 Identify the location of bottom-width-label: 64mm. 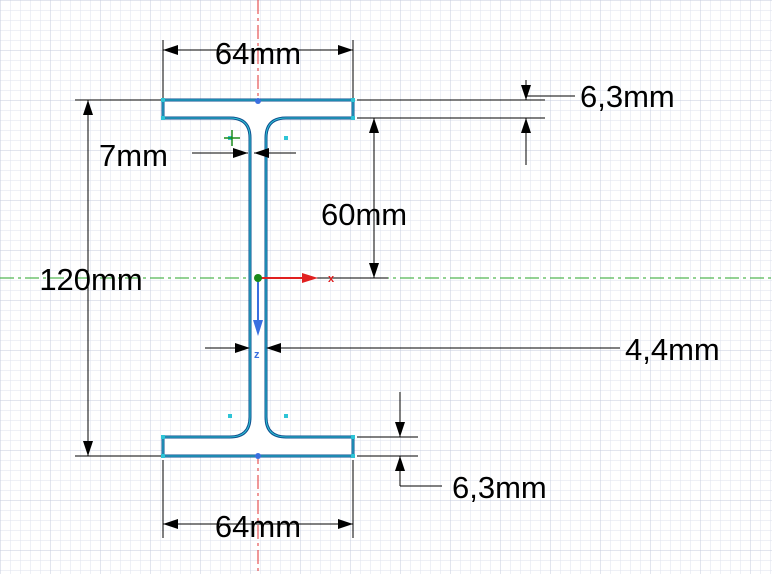
(258, 526).